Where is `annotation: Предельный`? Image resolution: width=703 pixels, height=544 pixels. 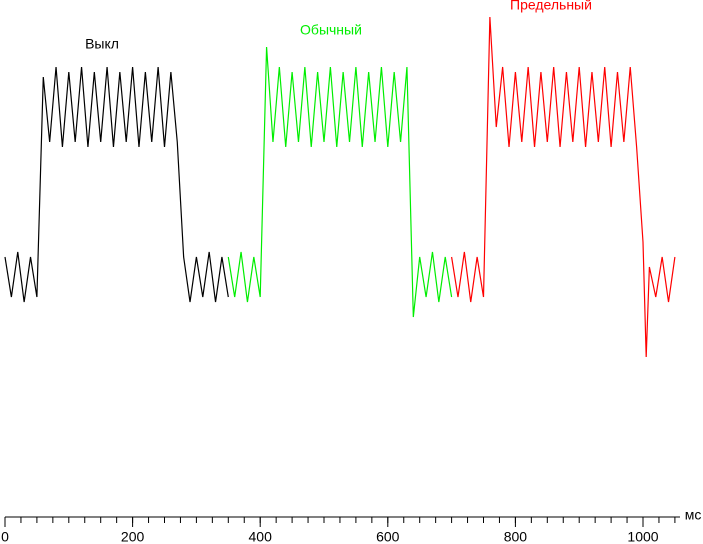
annotation: Предельный is located at coordinates (551, 6).